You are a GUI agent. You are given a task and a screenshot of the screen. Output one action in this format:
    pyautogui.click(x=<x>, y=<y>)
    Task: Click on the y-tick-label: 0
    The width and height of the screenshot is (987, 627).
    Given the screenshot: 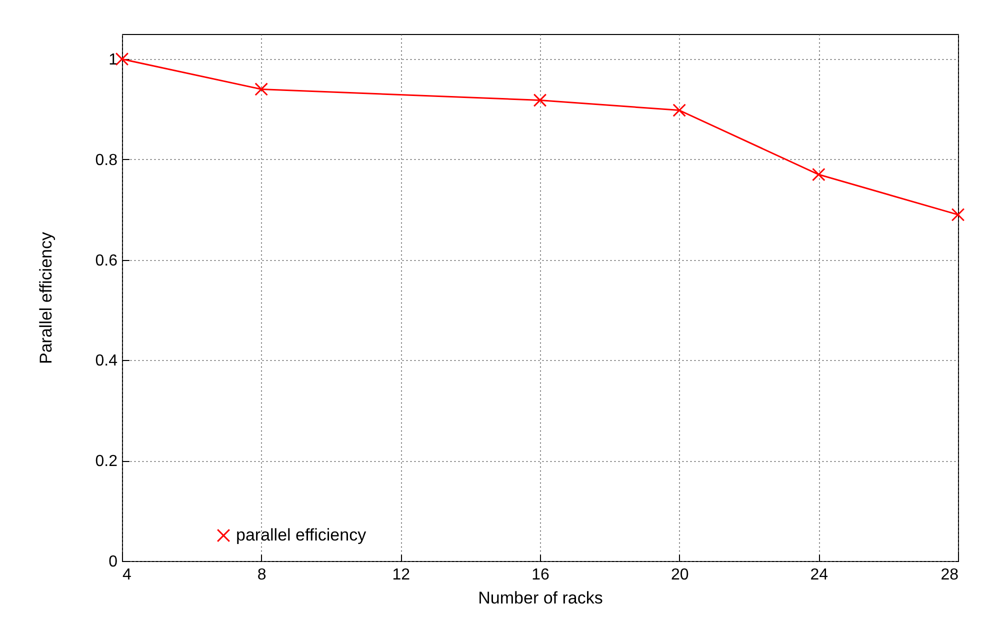 What is the action you would take?
    pyautogui.click(x=113, y=562)
    